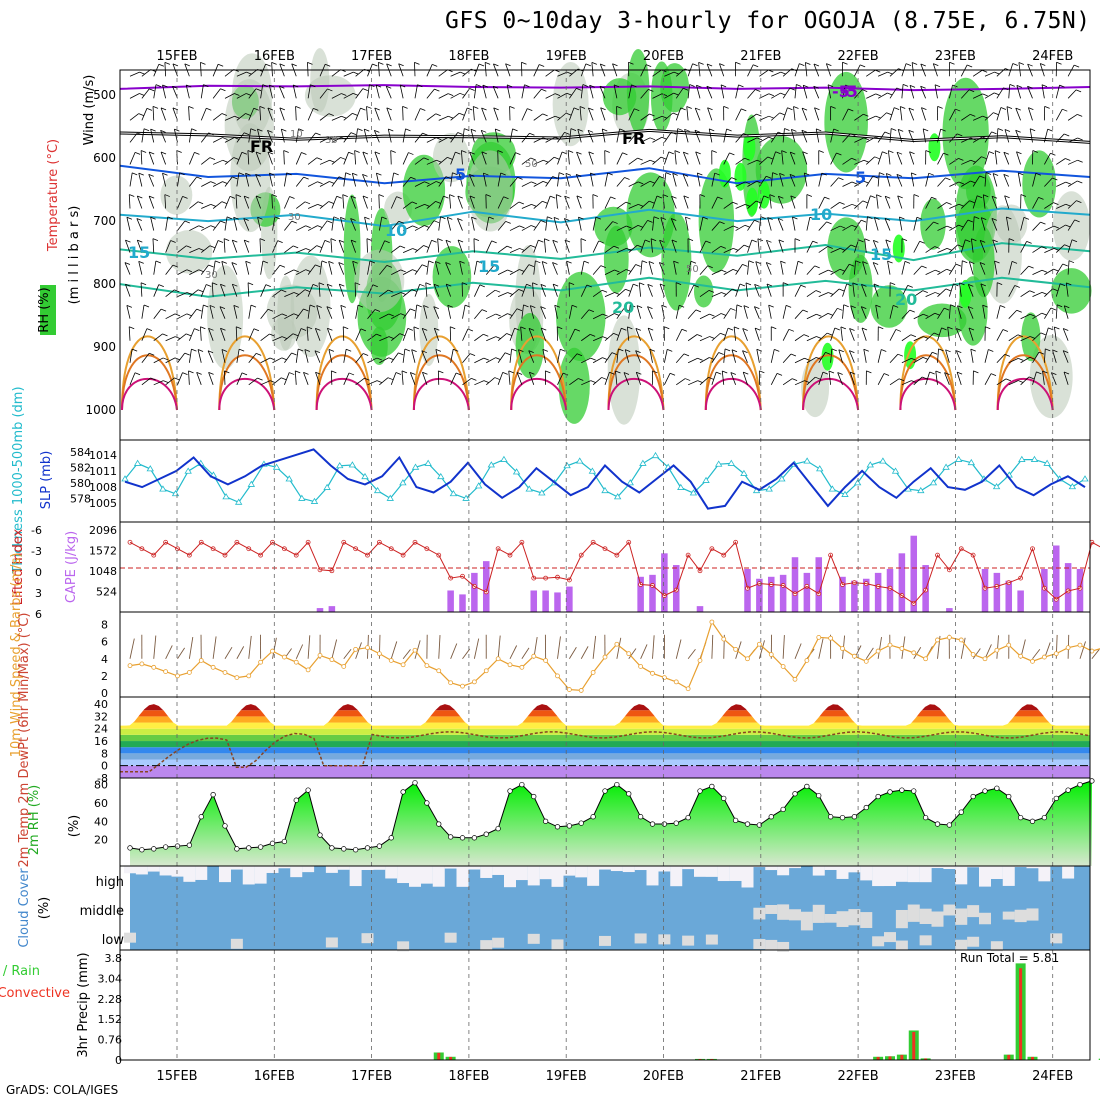 Image resolution: width=1100 pixels, height=1100 pixels. I want to click on right-tick: 524, so click(106, 592).